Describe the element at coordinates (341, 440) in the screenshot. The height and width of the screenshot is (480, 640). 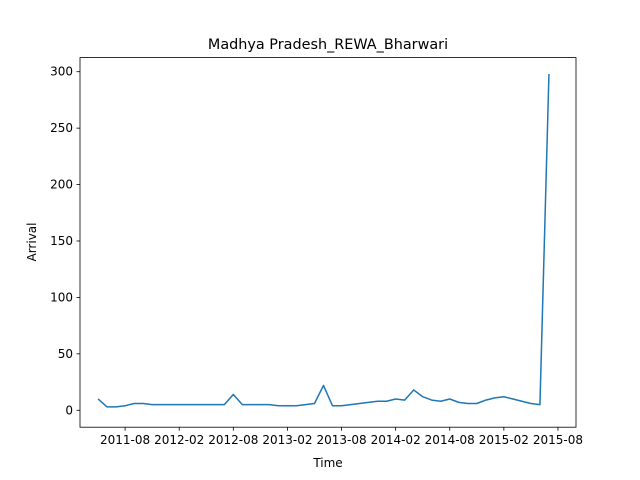
I see `x-tick-label: 2013-08` at that location.